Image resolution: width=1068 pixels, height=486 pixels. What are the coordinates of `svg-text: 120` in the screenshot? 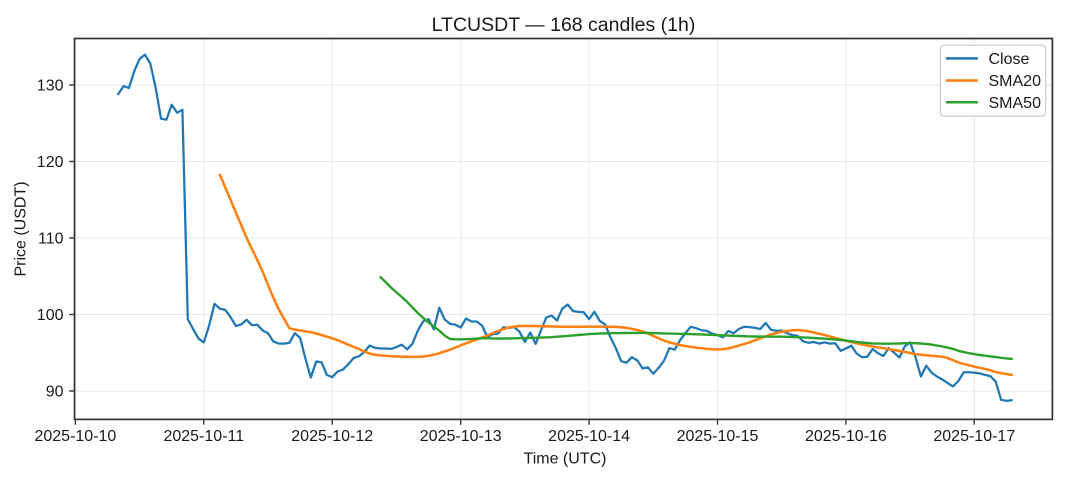 It's located at (50, 162).